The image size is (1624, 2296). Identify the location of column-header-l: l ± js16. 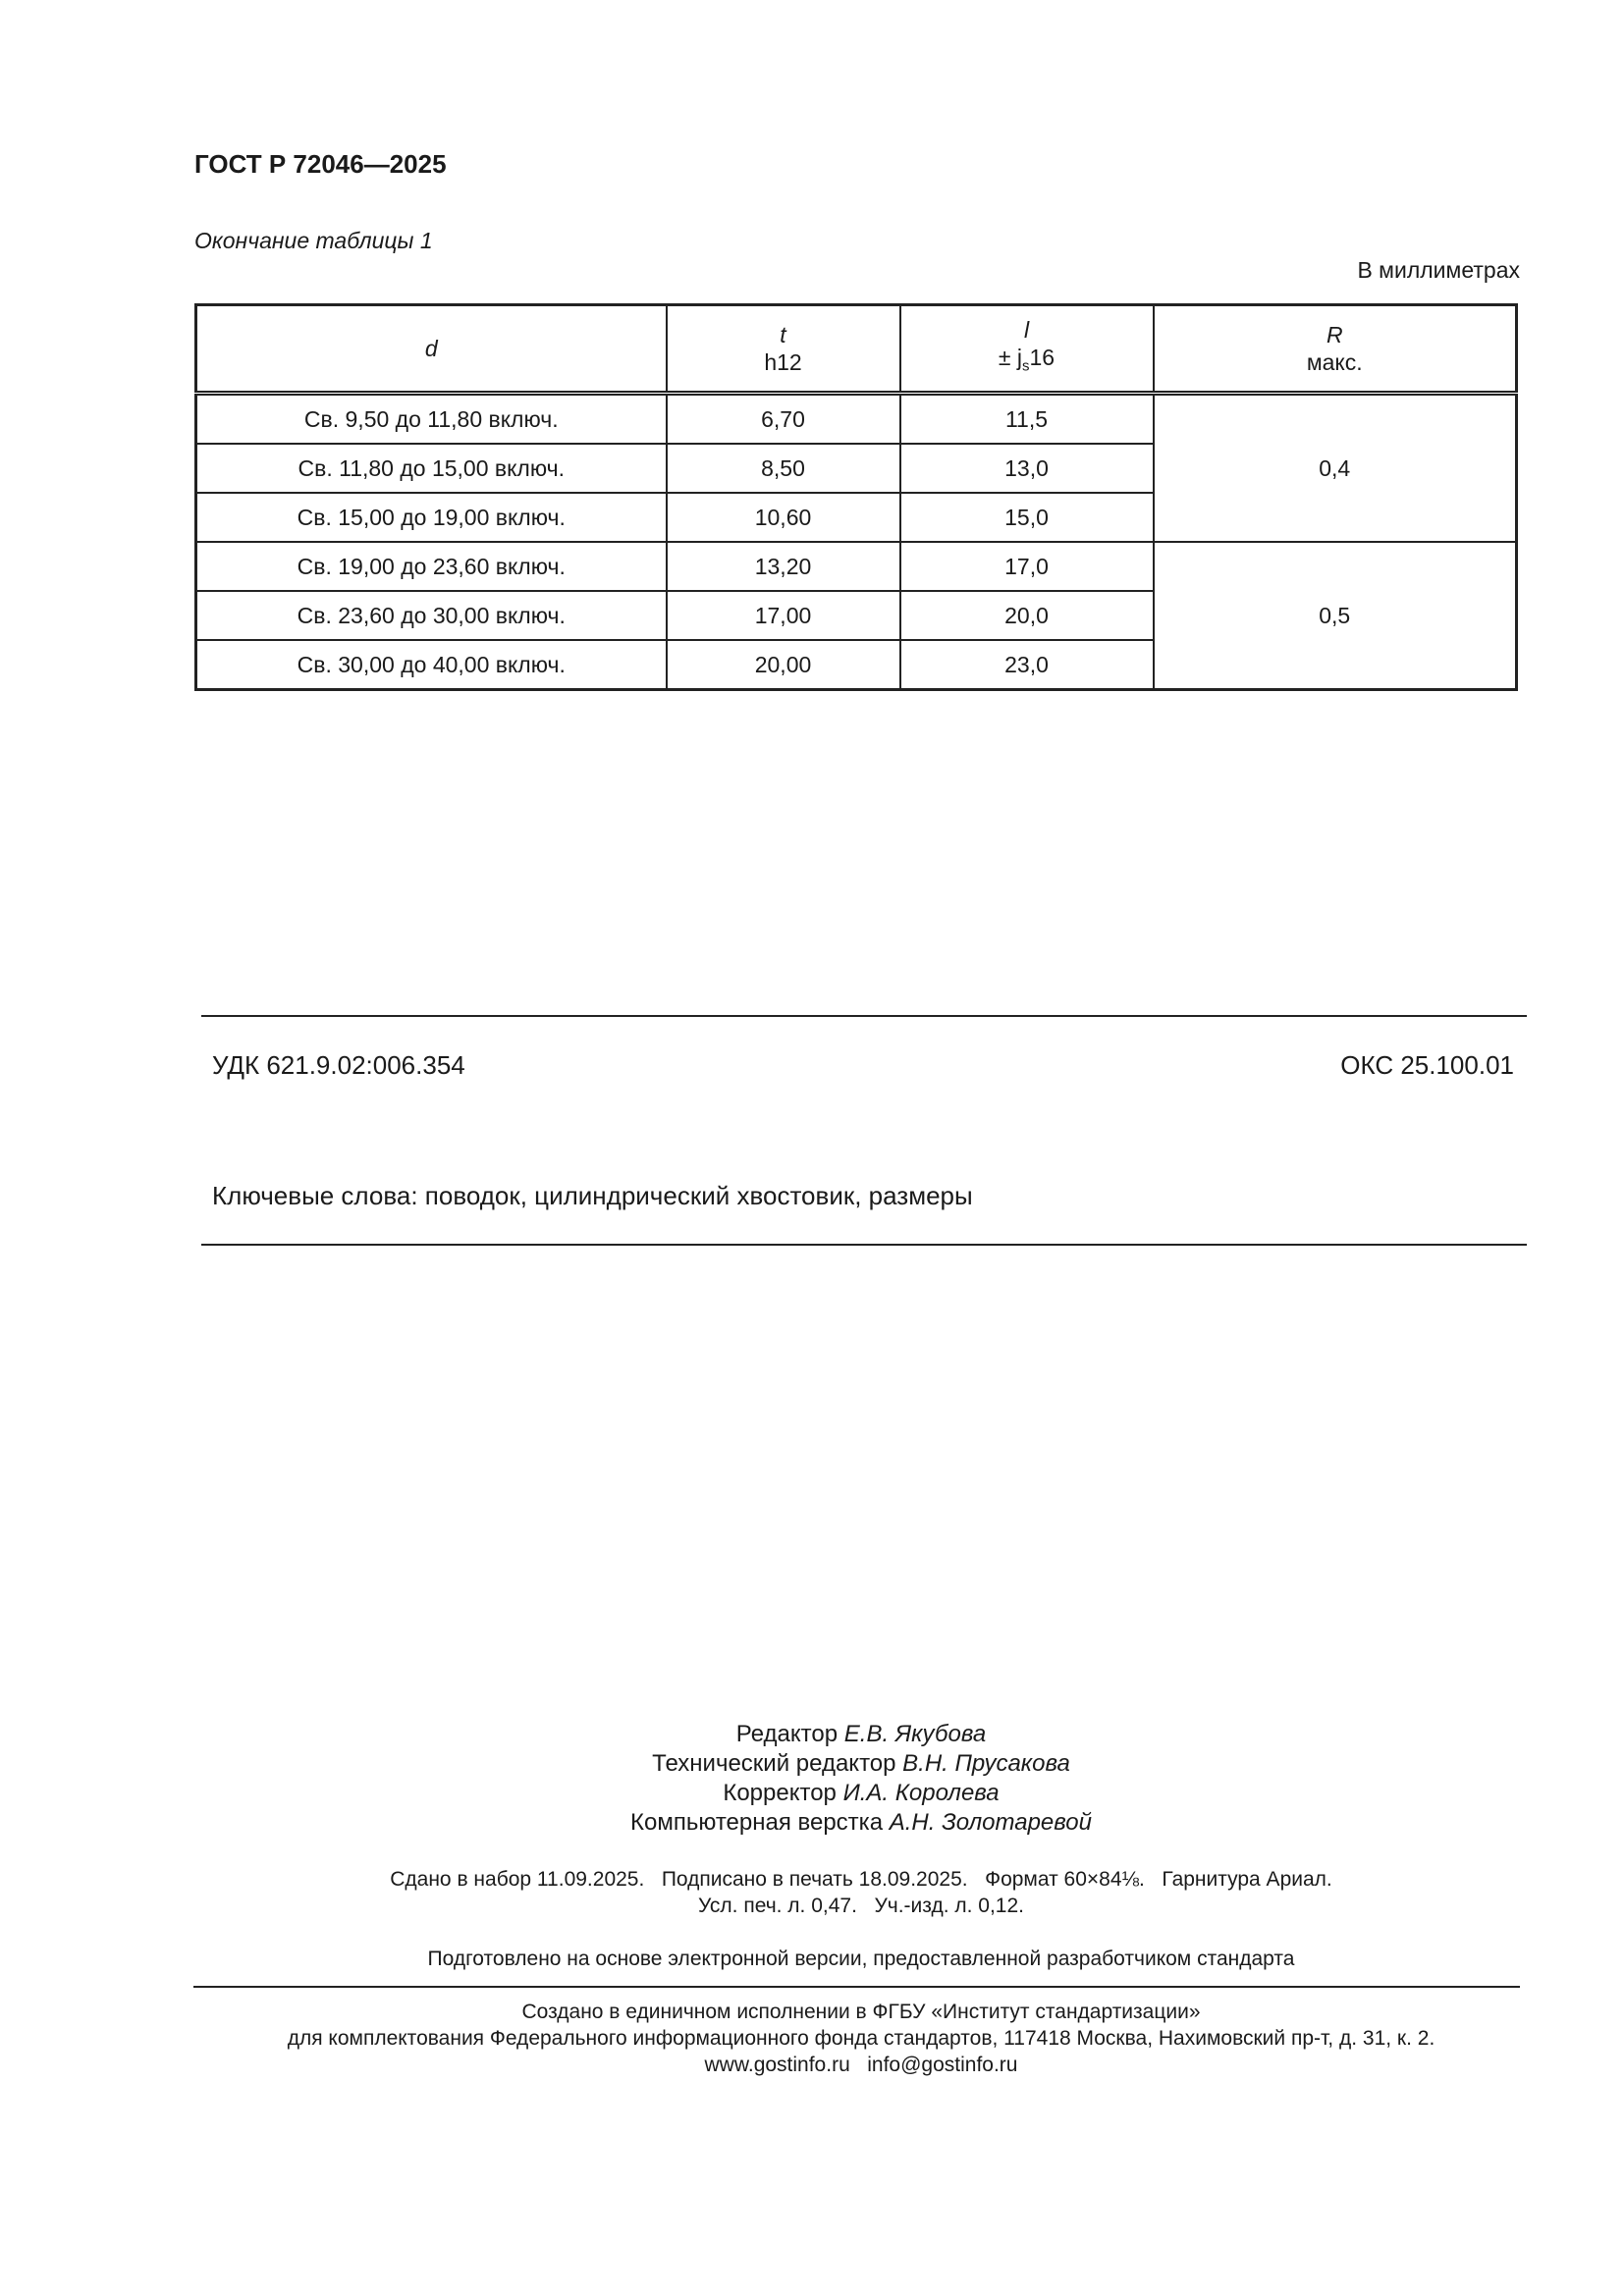
(1026, 349).